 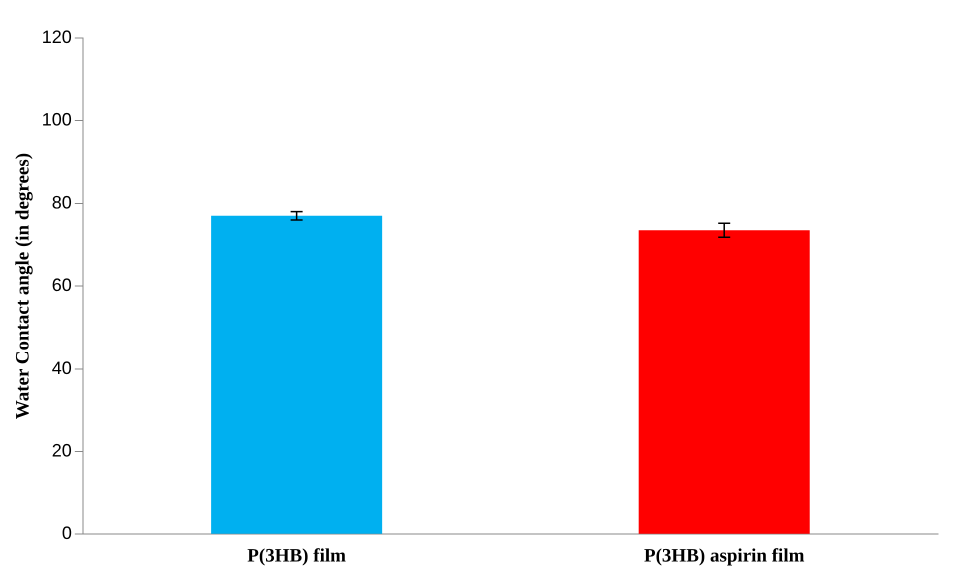 What do you see at coordinates (724, 556) in the screenshot?
I see `x-tick-label: P(3HB) aspirin film` at bounding box center [724, 556].